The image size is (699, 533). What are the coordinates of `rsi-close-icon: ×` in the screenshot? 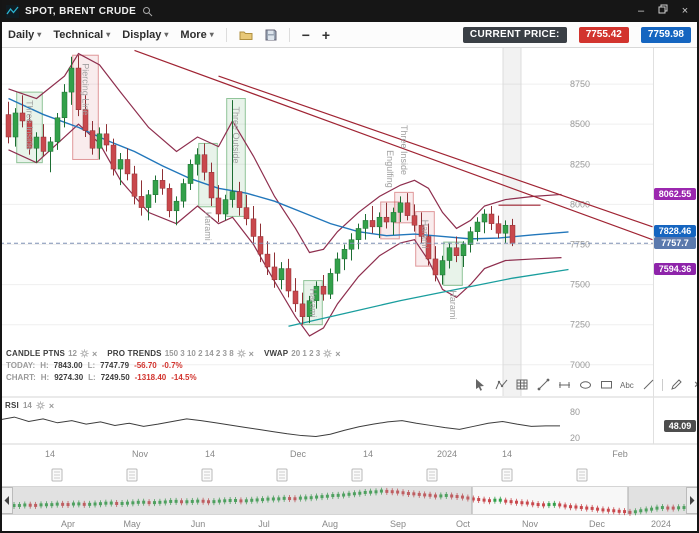 It's located at (51, 405).